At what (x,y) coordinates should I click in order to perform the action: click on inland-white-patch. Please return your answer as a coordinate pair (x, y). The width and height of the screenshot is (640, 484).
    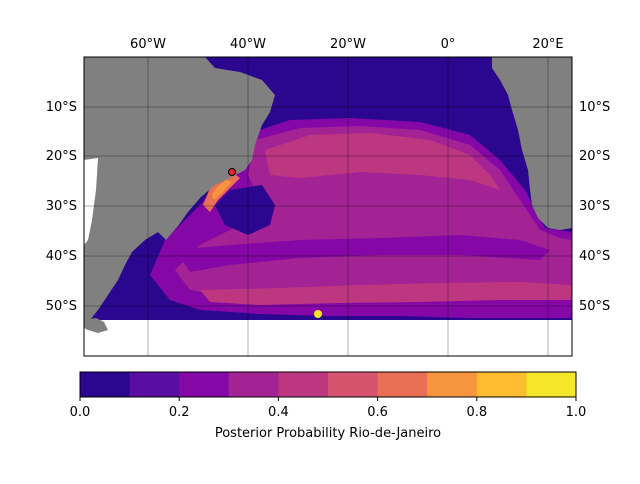
    Looking at the image, I should click on (91, 201).